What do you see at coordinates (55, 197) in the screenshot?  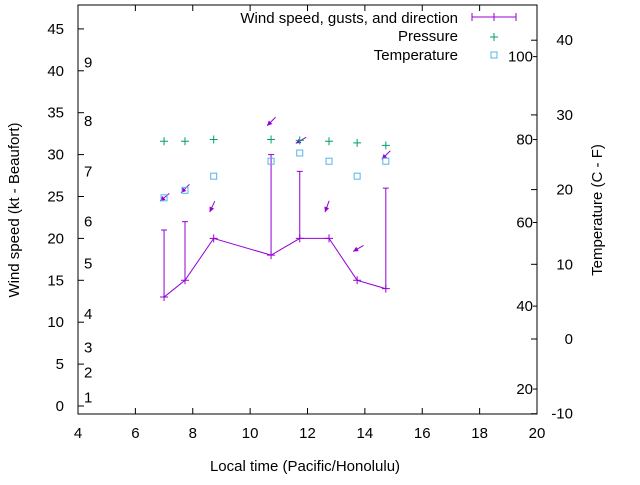 I see `y-tick-label: 25` at bounding box center [55, 197].